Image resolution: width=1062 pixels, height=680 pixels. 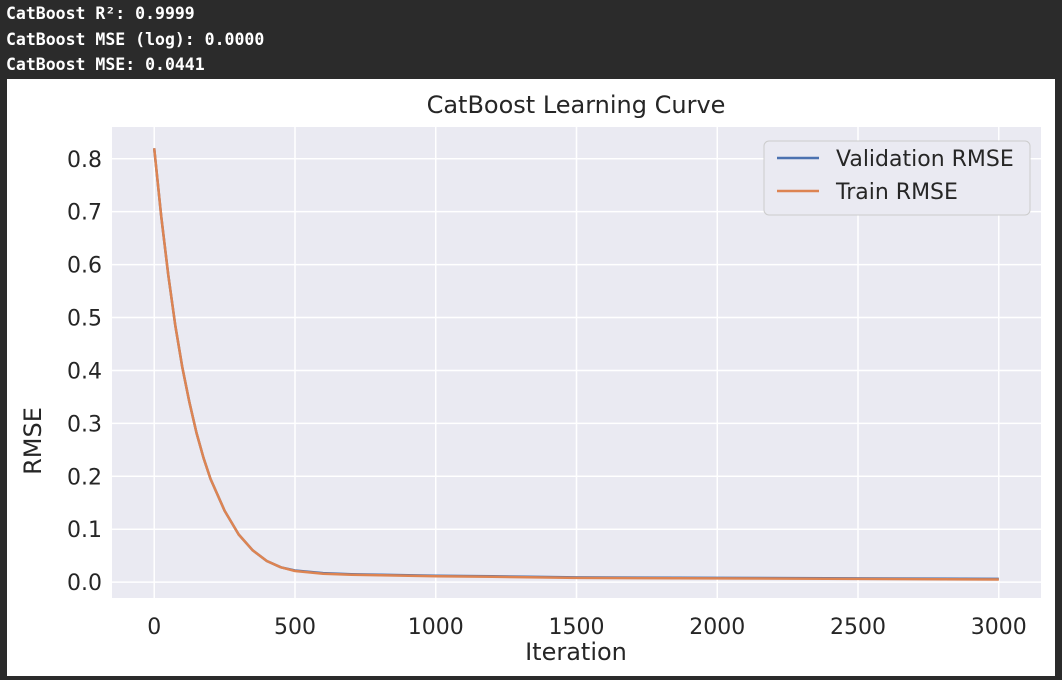 What do you see at coordinates (896, 192) in the screenshot?
I see `legend-label-train: Train RMSE` at bounding box center [896, 192].